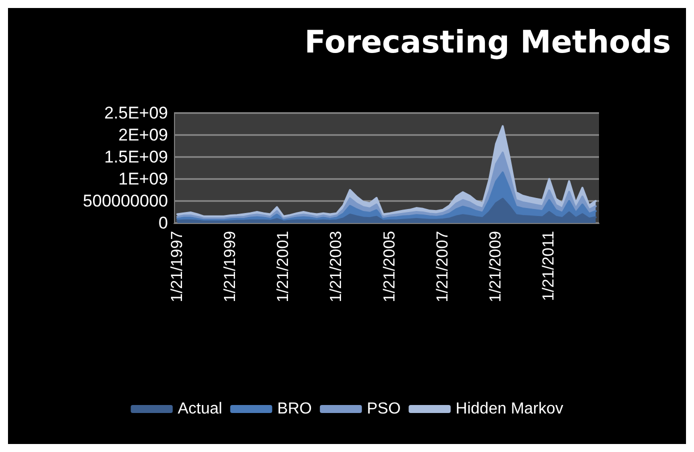 The image size is (694, 452). I want to click on x-tick-label: 1/21/2003, so click(337, 266).